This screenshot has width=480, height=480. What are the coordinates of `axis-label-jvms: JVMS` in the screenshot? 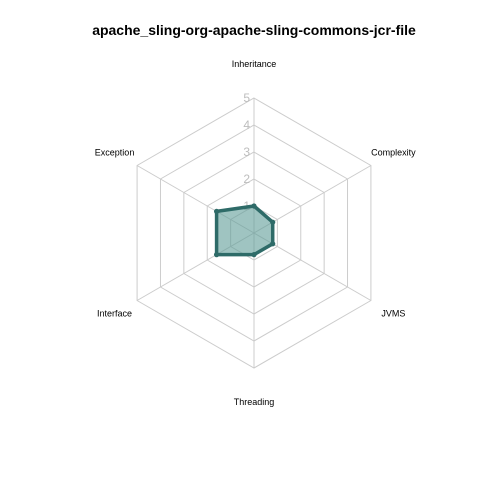 It's located at (393, 314).